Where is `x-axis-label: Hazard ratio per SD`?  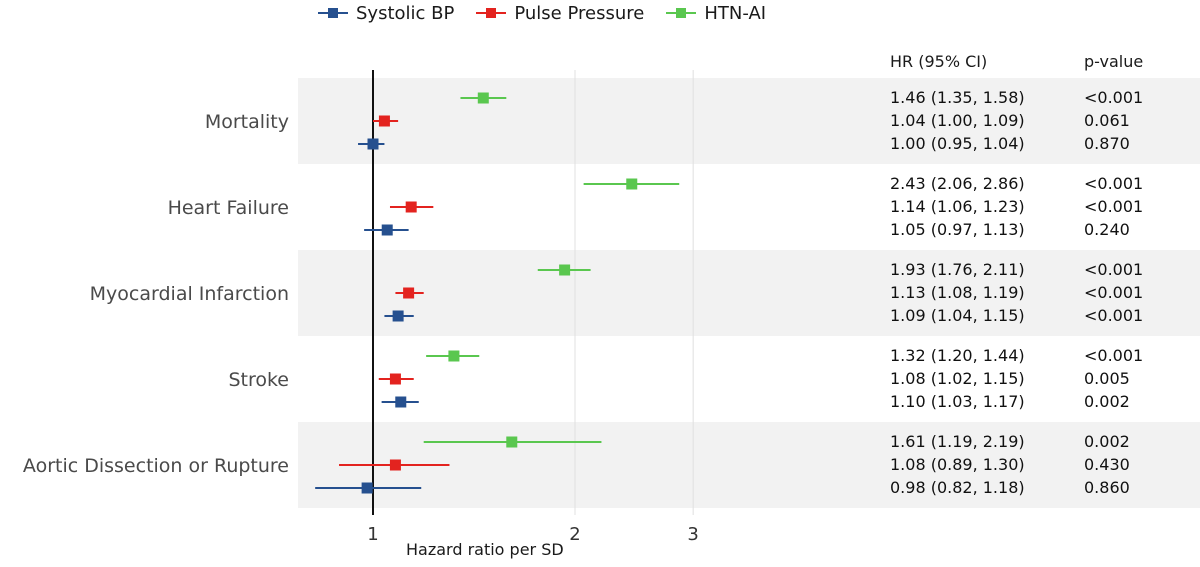
x-axis-label: Hazard ratio per SD is located at coordinates (485, 549).